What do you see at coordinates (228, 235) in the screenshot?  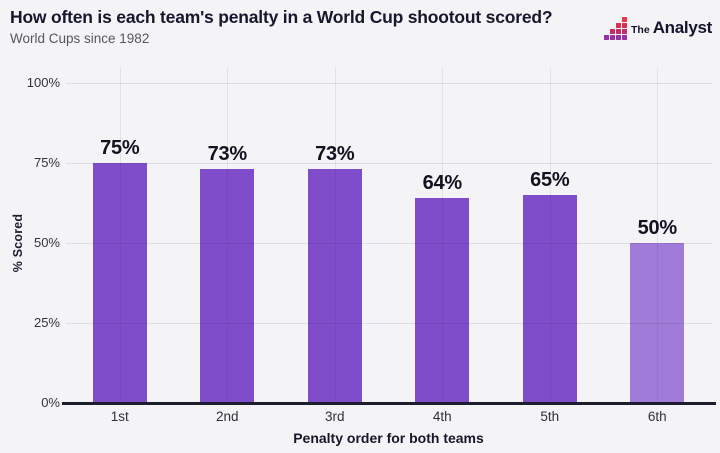 I see `gridline-x-2nd` at bounding box center [228, 235].